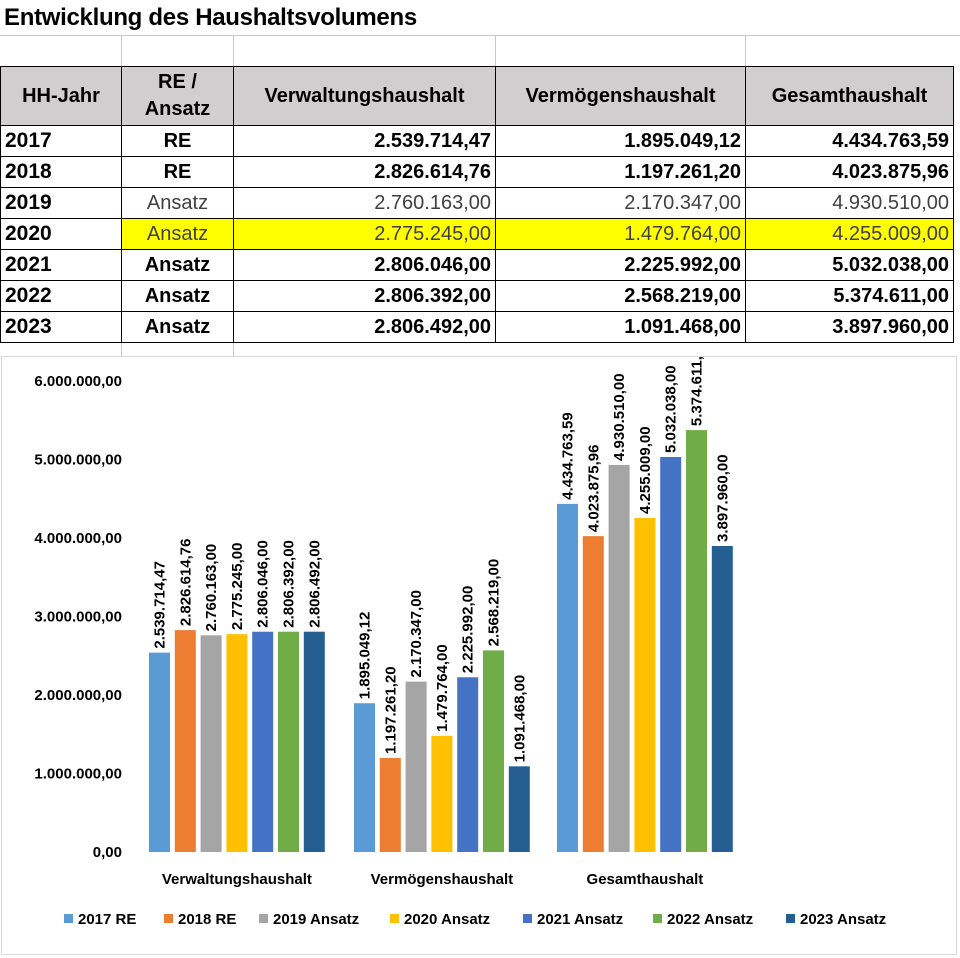 Image resolution: width=960 pixels, height=958 pixels. What do you see at coordinates (237, 879) in the screenshot?
I see `x-category-label: Verwaltungshaushalt` at bounding box center [237, 879].